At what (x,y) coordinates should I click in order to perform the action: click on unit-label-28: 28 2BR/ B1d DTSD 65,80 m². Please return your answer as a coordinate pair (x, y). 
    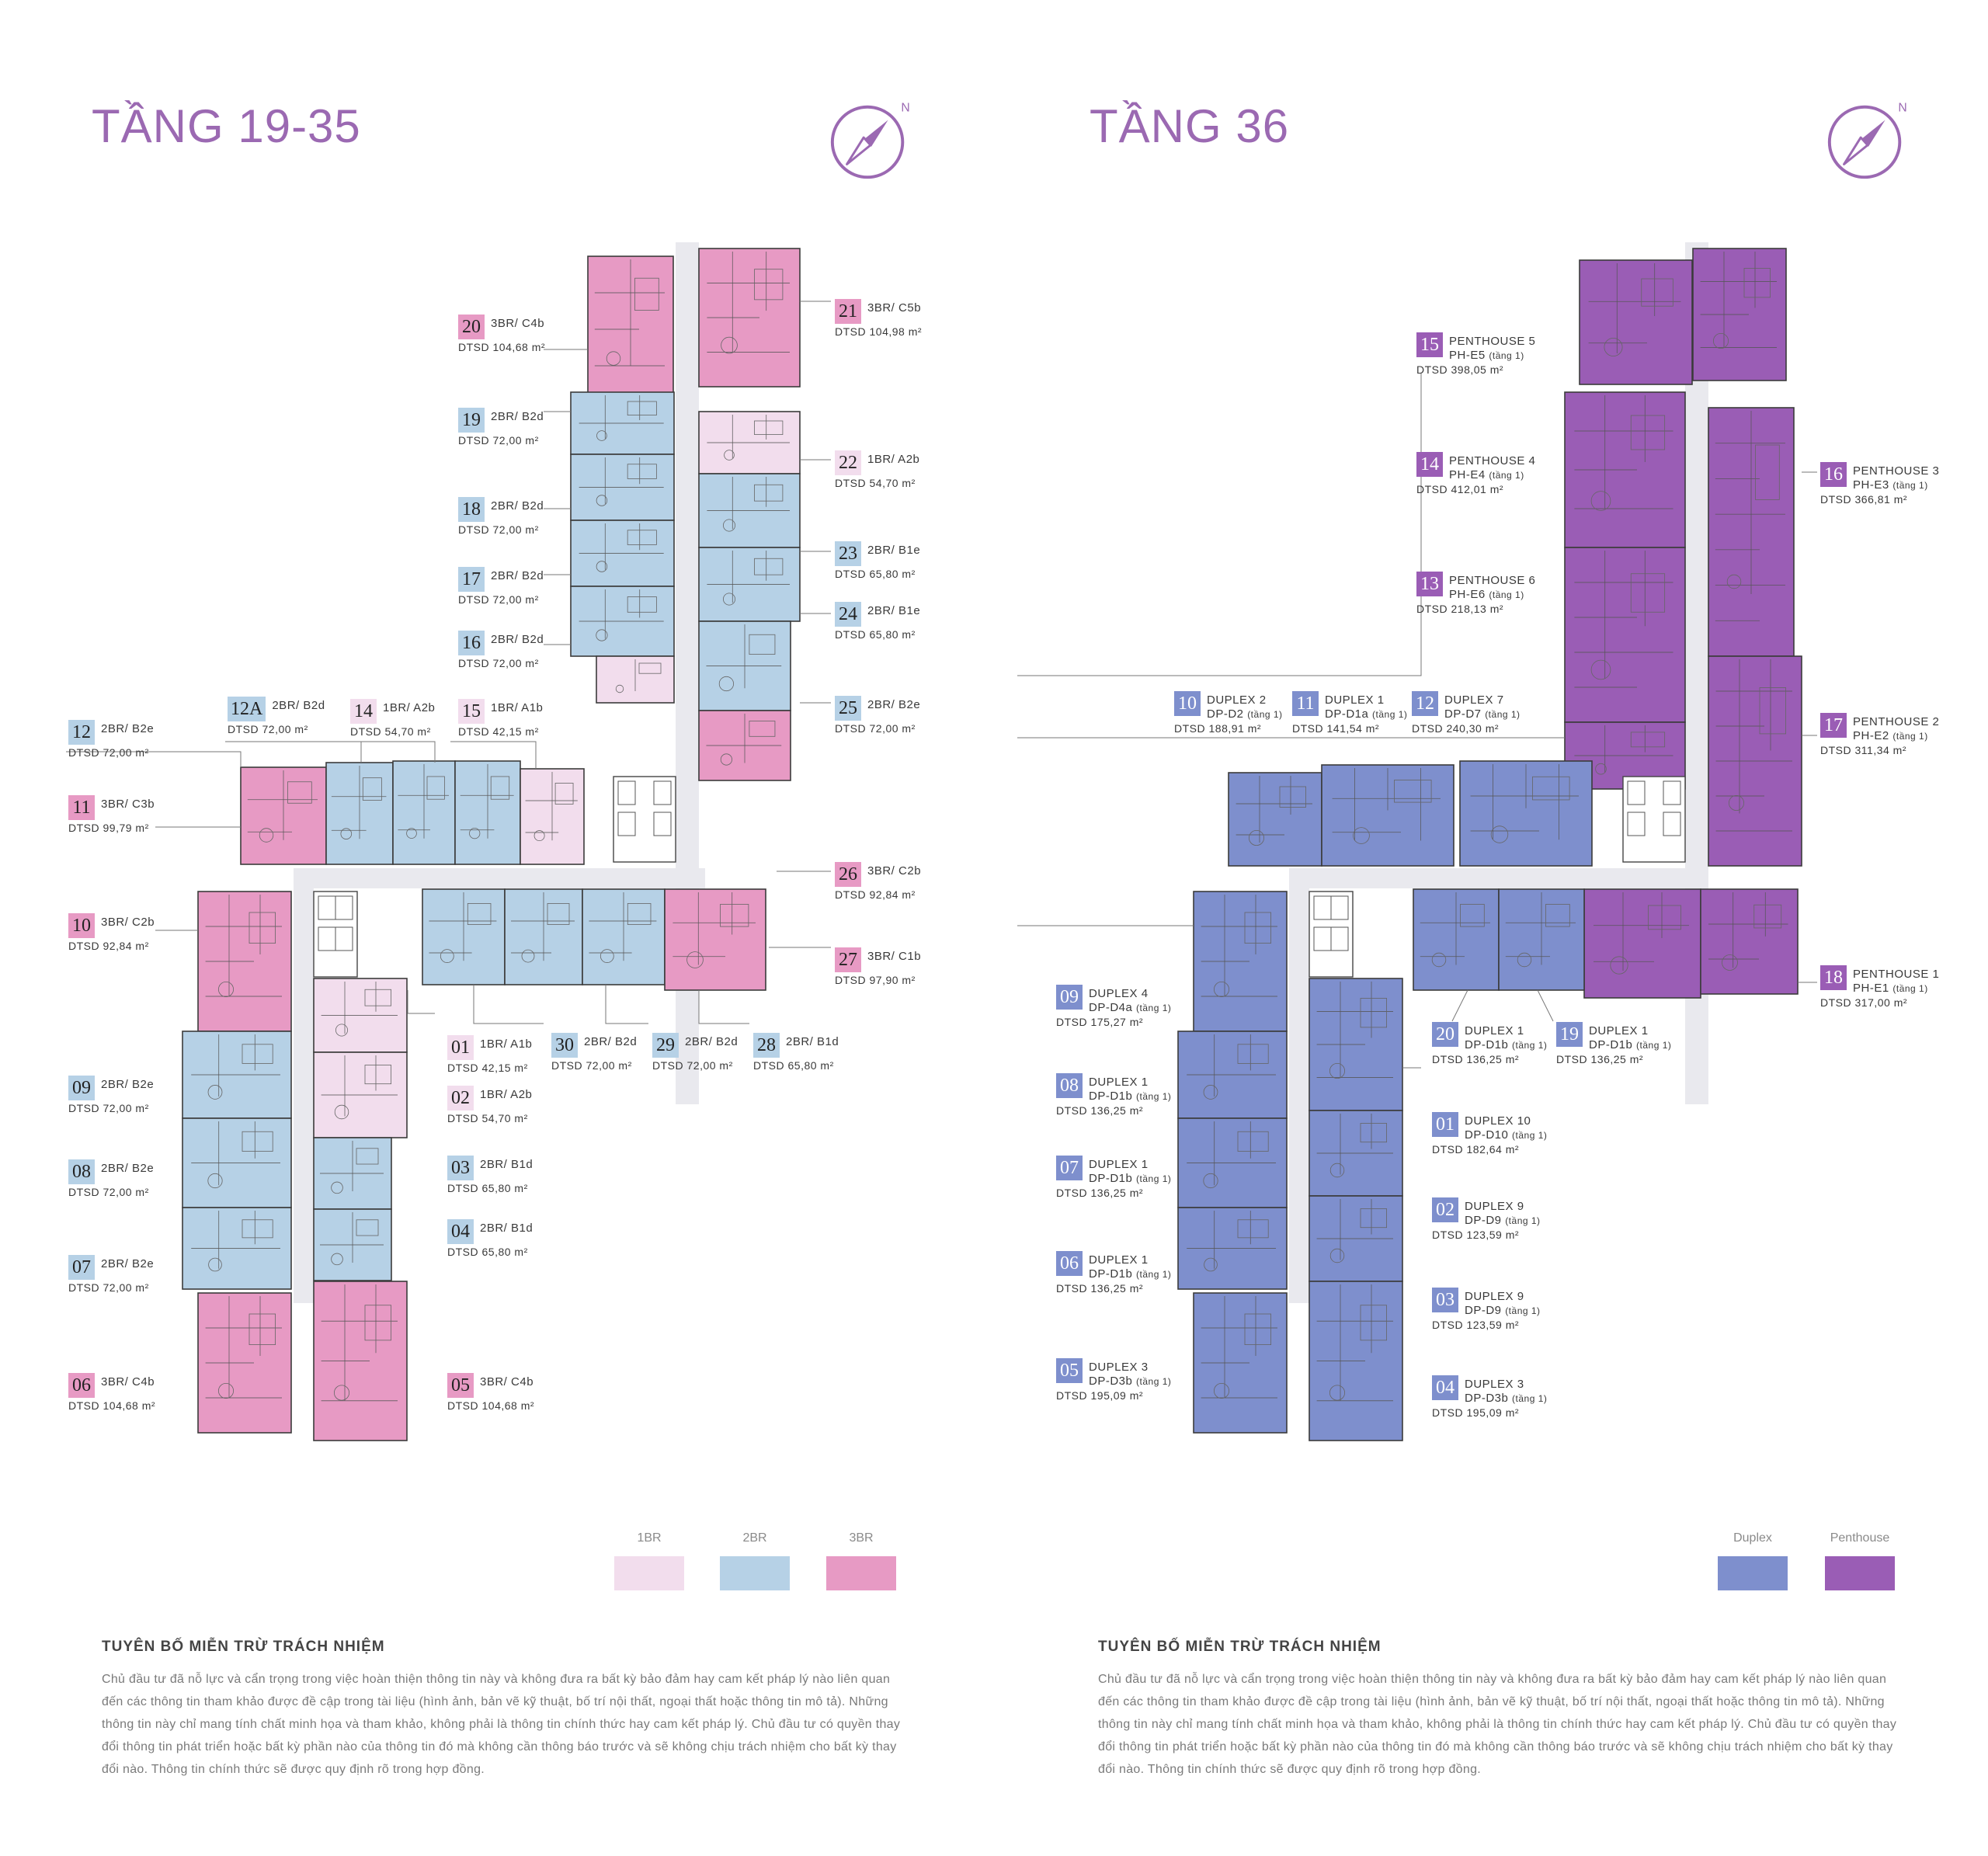
    Looking at the image, I should click on (796, 1052).